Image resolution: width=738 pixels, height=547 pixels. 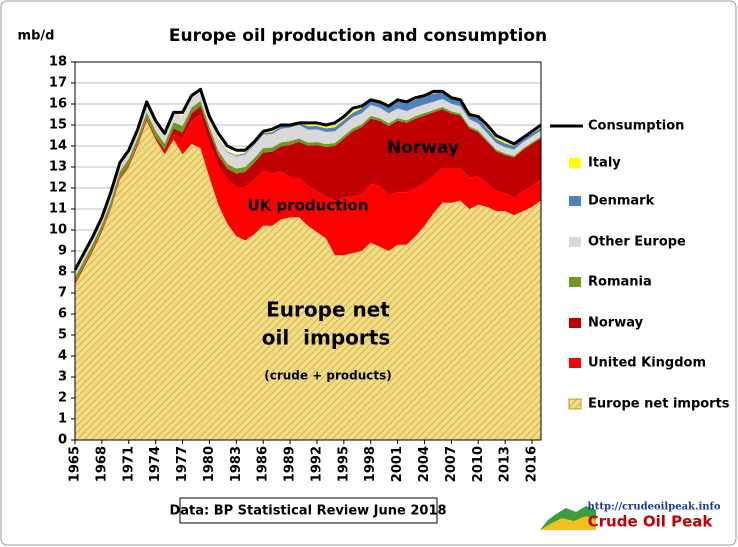 I want to click on y-tick-label: 11, so click(x=58, y=209).